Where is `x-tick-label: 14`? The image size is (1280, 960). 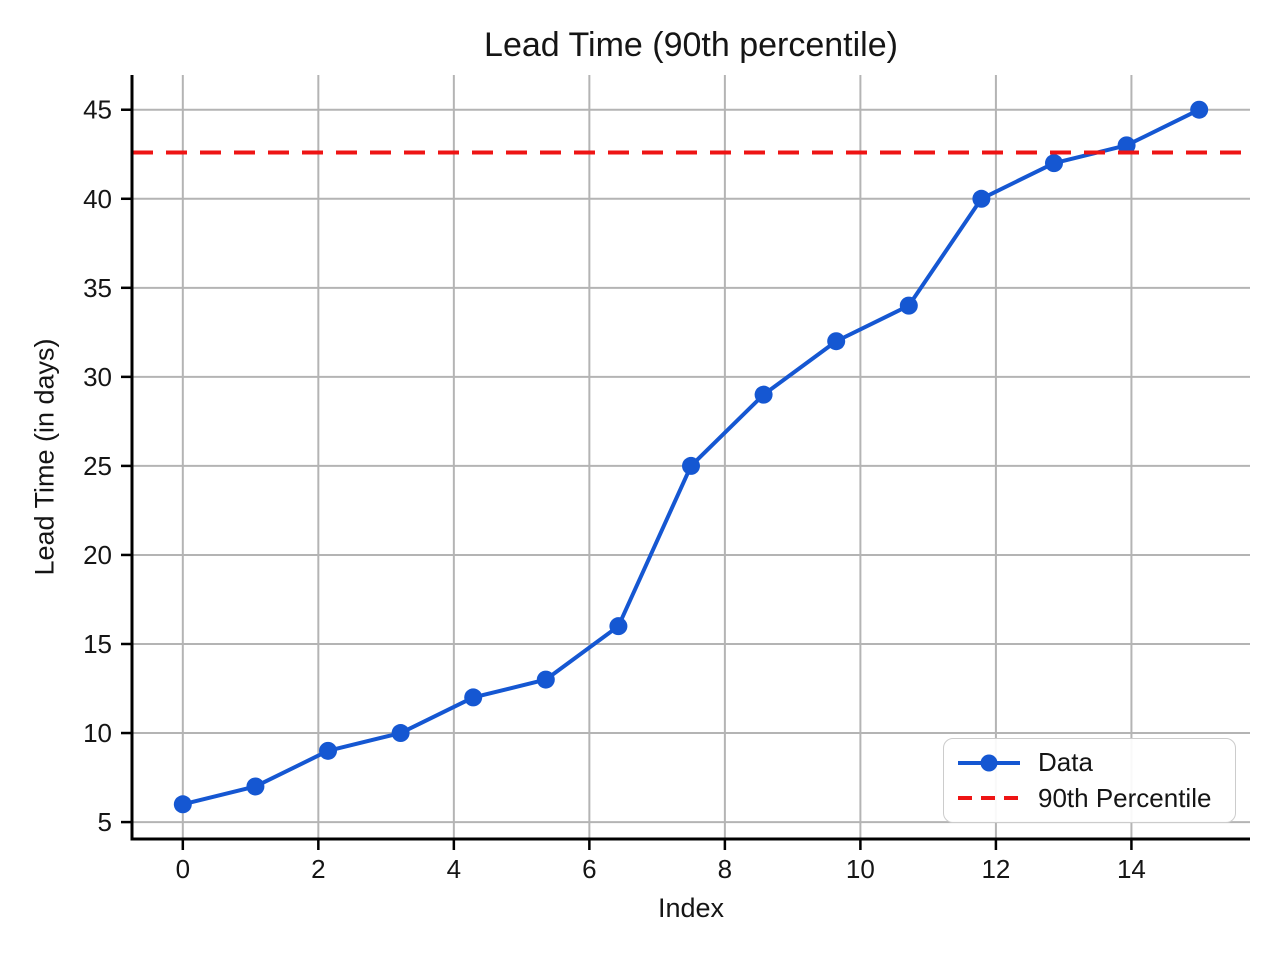 x-tick-label: 14 is located at coordinates (1131, 869).